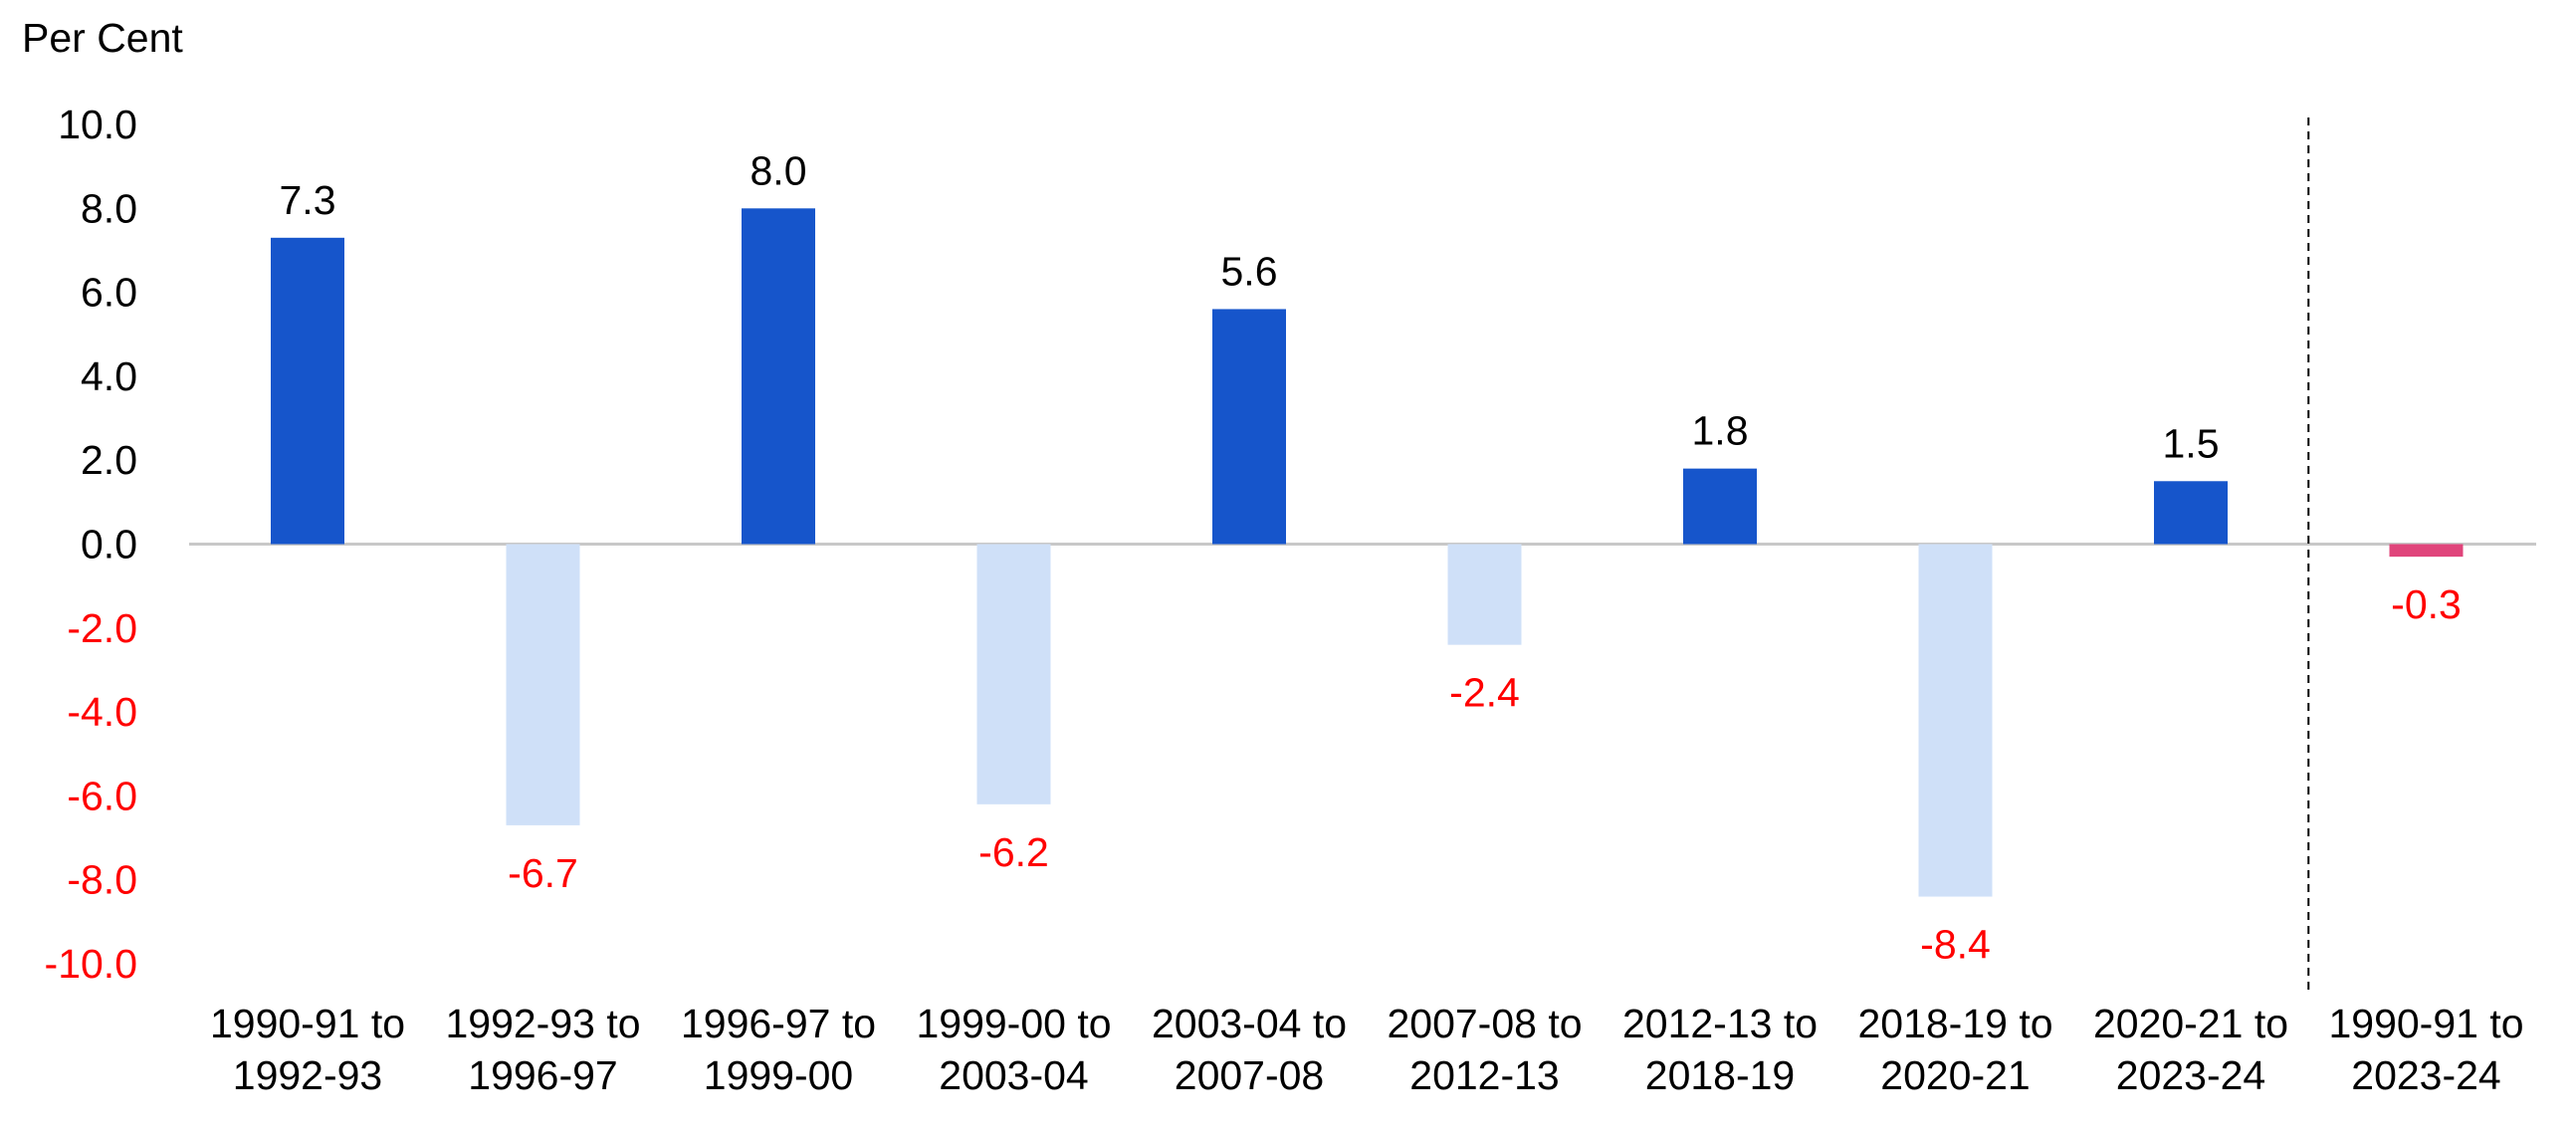 The height and width of the screenshot is (1139, 2576). I want to click on y-tick-label: 2.0, so click(109, 460).